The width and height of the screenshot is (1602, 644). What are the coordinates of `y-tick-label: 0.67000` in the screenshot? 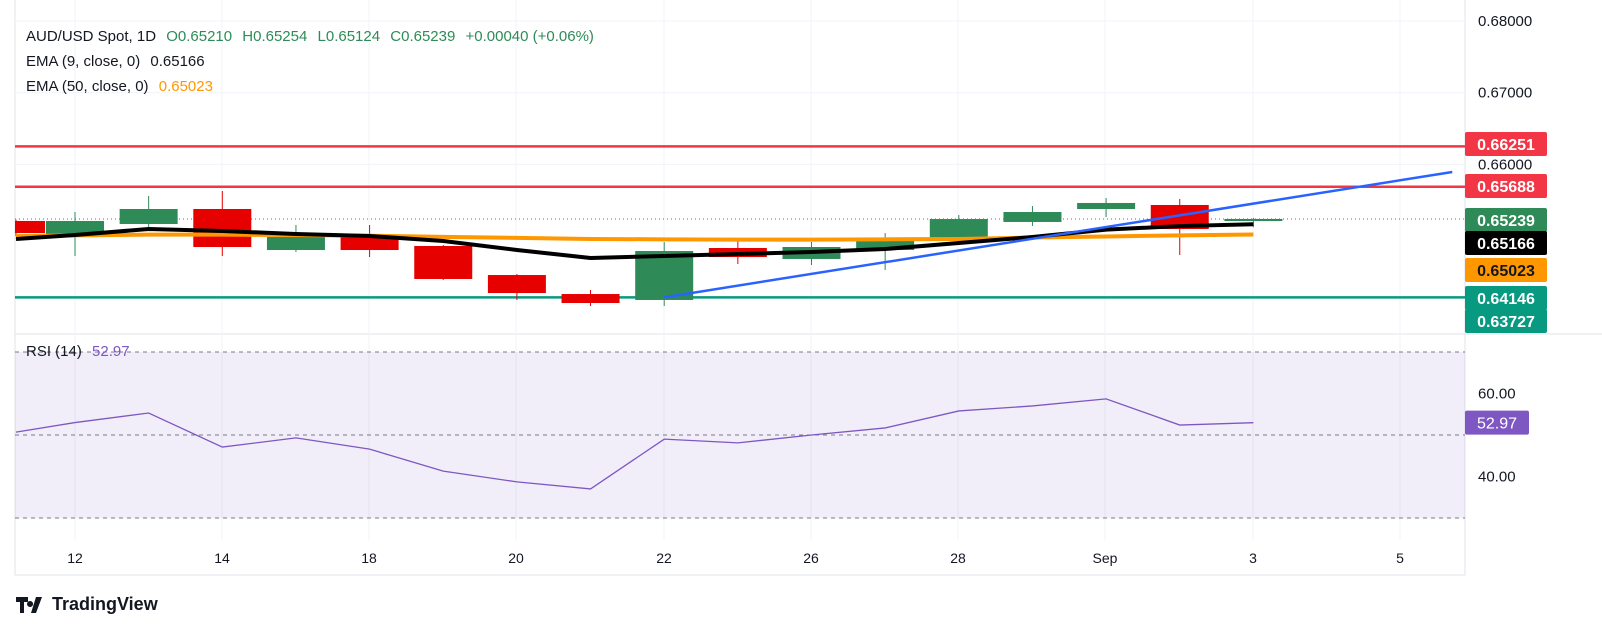 It's located at (1505, 93).